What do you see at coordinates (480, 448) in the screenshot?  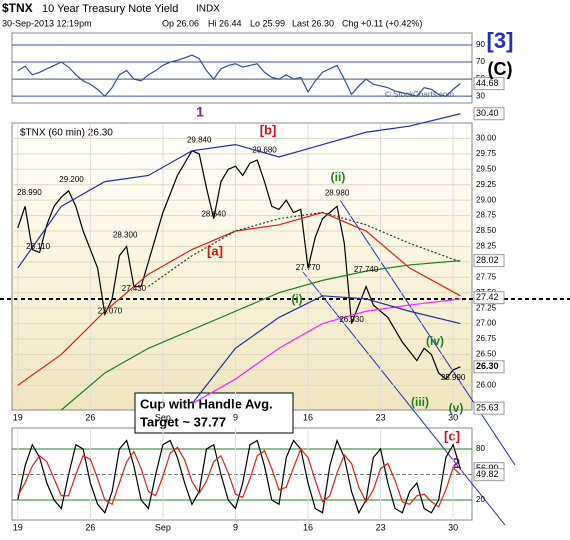 I see `y-tick-label: 80` at bounding box center [480, 448].